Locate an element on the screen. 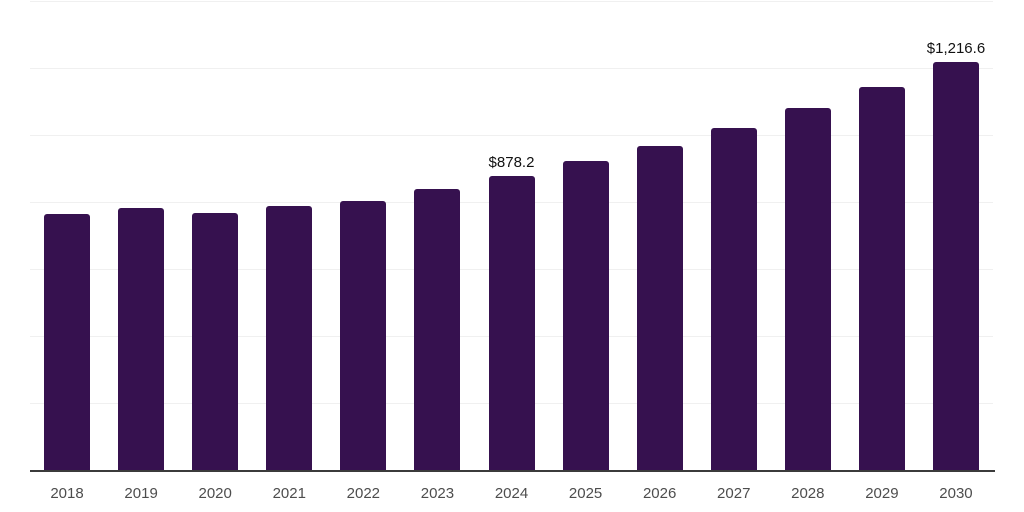 This screenshot has width=1024, height=512. x-tick-2019: 2019 is located at coordinates (141, 493).